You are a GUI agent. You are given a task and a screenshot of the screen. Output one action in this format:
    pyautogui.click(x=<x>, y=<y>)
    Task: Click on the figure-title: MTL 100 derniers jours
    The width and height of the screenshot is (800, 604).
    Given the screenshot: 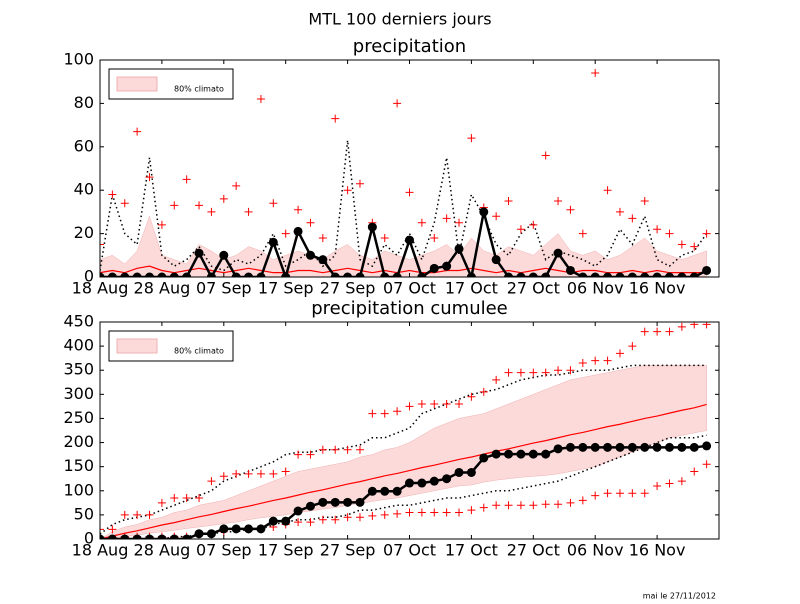 What is the action you would take?
    pyautogui.click(x=399, y=19)
    